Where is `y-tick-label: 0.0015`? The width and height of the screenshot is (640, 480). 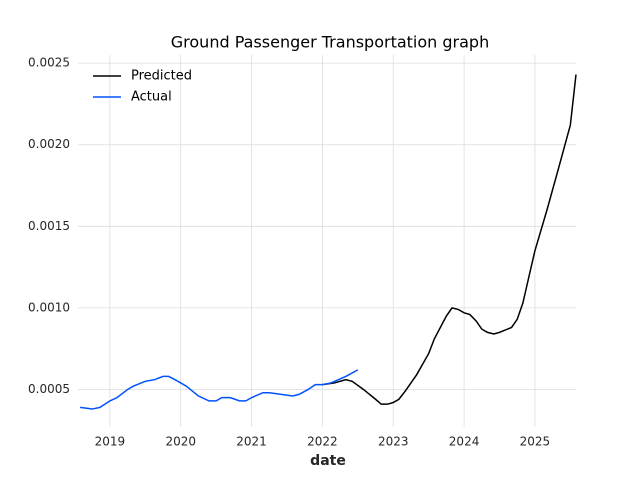 y-tick-label: 0.0015 is located at coordinates (49, 226).